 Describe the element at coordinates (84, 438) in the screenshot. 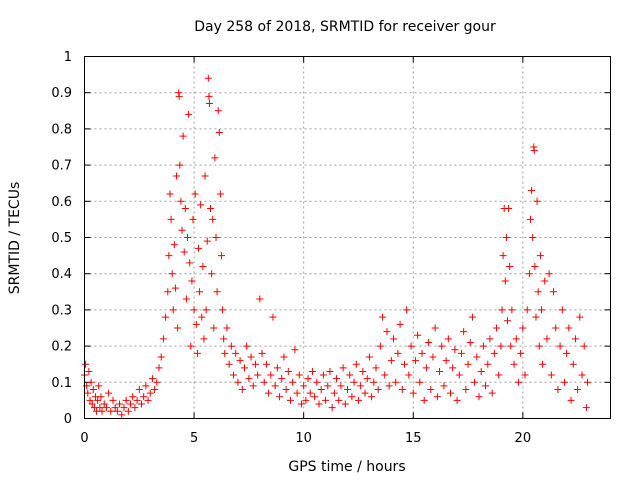

I see `x-tick-label: 0` at that location.